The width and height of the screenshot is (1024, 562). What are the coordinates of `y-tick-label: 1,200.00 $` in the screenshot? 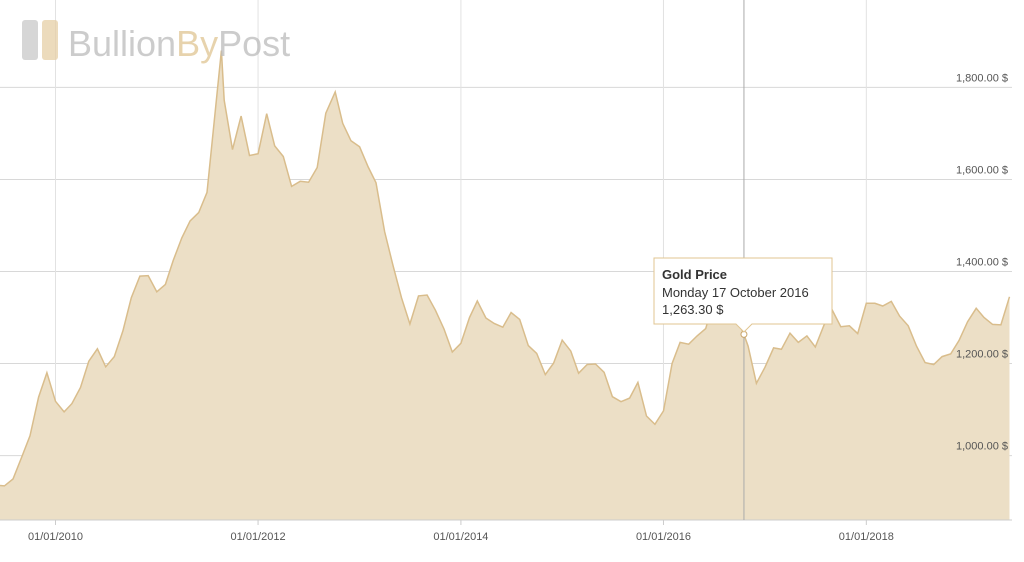 It's located at (982, 355).